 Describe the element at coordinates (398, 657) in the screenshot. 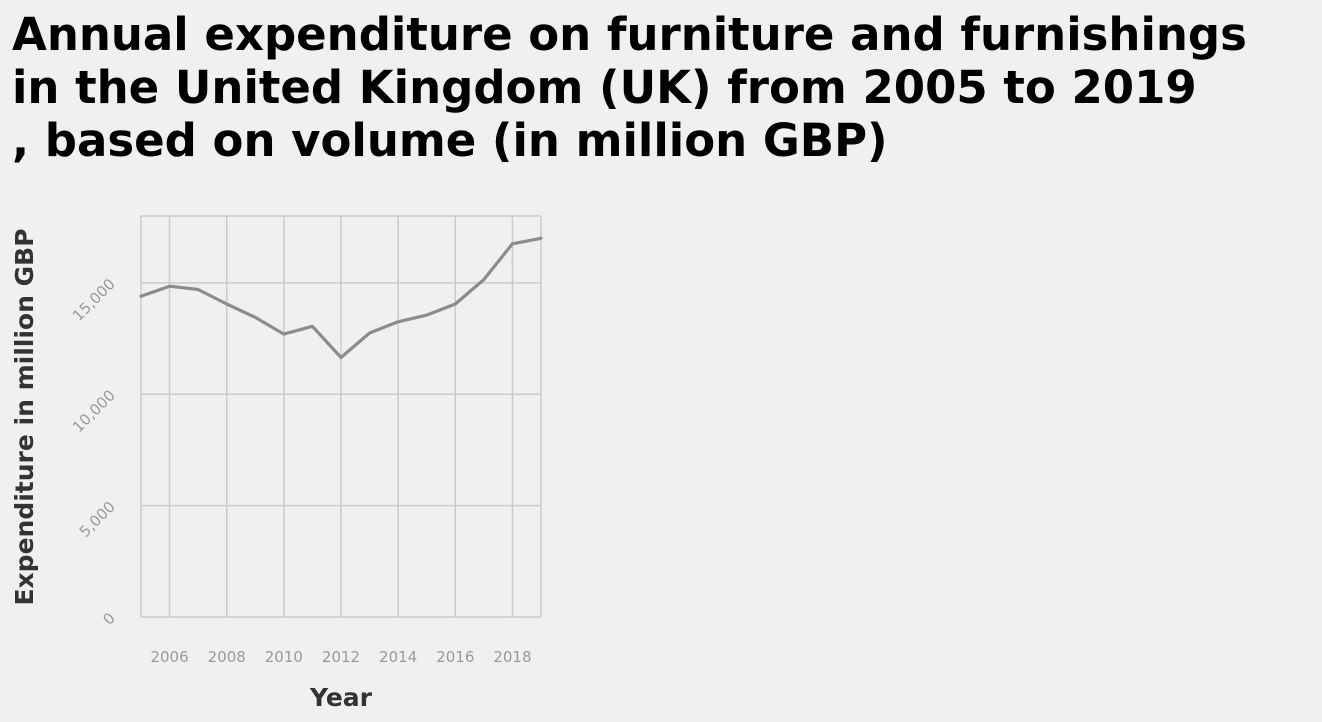

I see `x-tick-label: 2014` at that location.